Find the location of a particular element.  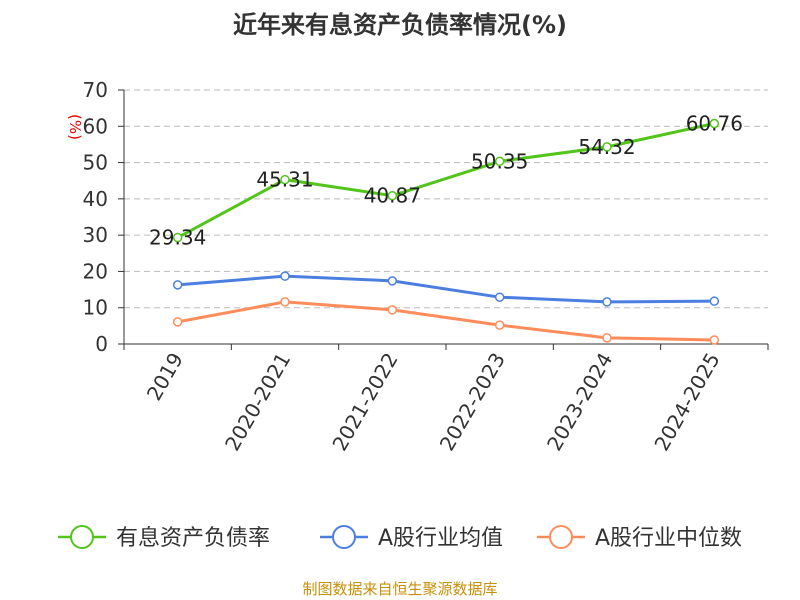

source-note: 制图数据来自恒生聚源数据库 is located at coordinates (399, 589).